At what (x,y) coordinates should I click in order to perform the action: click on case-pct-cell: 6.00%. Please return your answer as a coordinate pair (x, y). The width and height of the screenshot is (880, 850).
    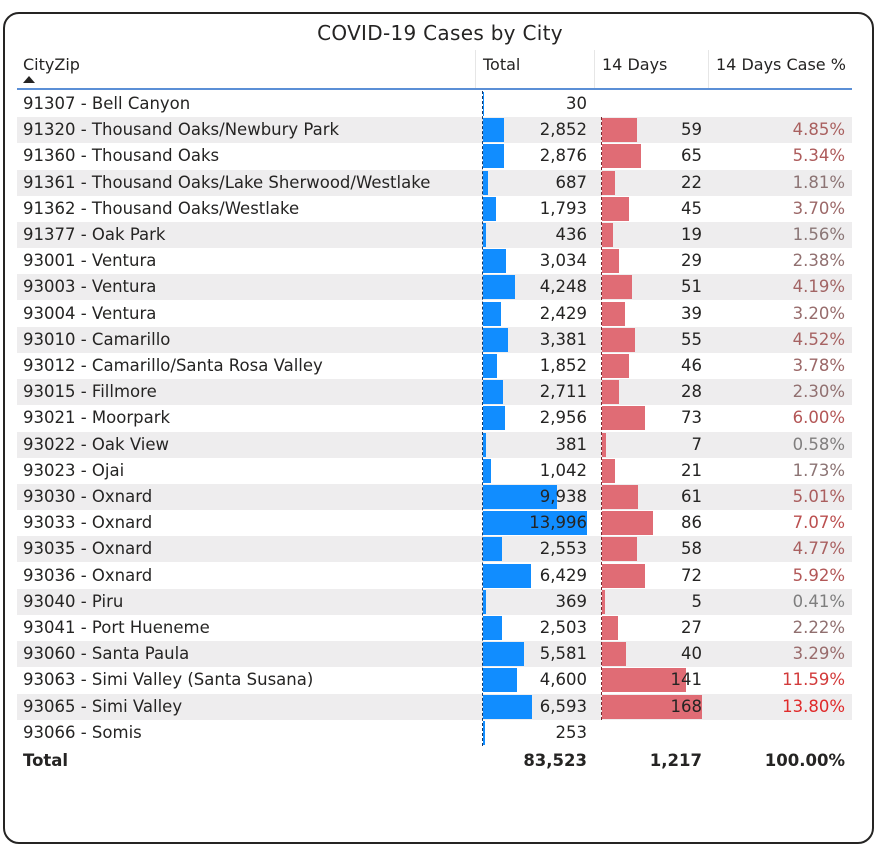
    Looking at the image, I should click on (818, 418).